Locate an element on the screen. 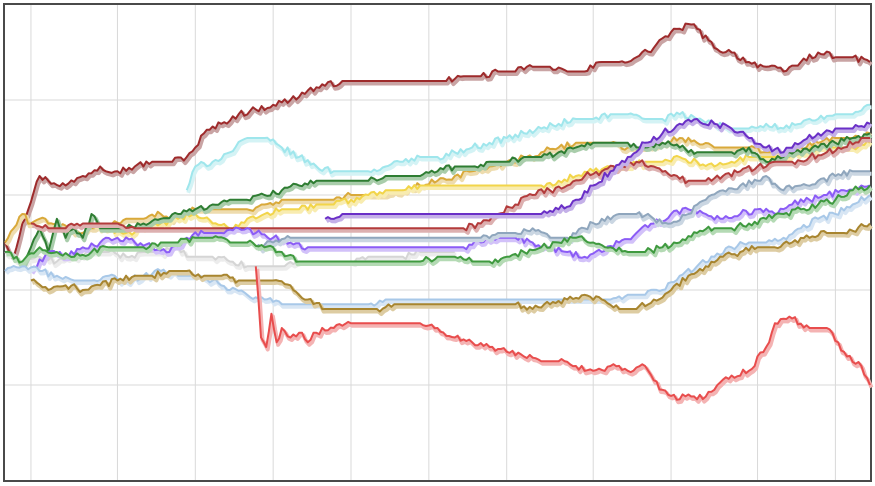 Image resolution: width=875 pixels, height=486 pixels. series-3-line is located at coordinates (528, 147).